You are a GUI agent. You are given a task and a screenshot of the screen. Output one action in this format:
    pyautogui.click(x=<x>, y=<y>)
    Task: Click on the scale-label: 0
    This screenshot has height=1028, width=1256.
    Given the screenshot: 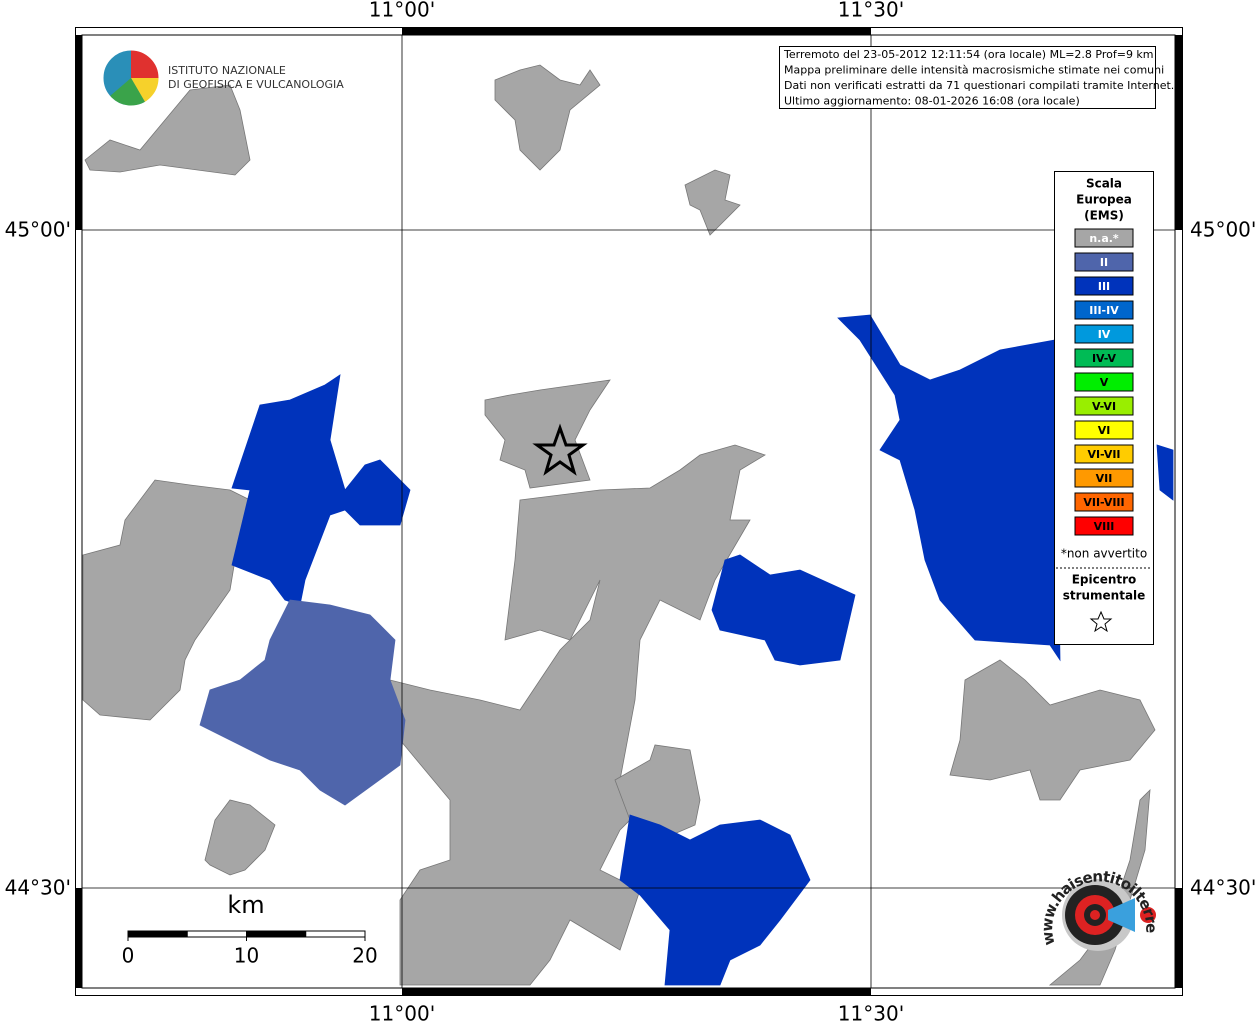 What is the action you would take?
    pyautogui.click(x=128, y=956)
    